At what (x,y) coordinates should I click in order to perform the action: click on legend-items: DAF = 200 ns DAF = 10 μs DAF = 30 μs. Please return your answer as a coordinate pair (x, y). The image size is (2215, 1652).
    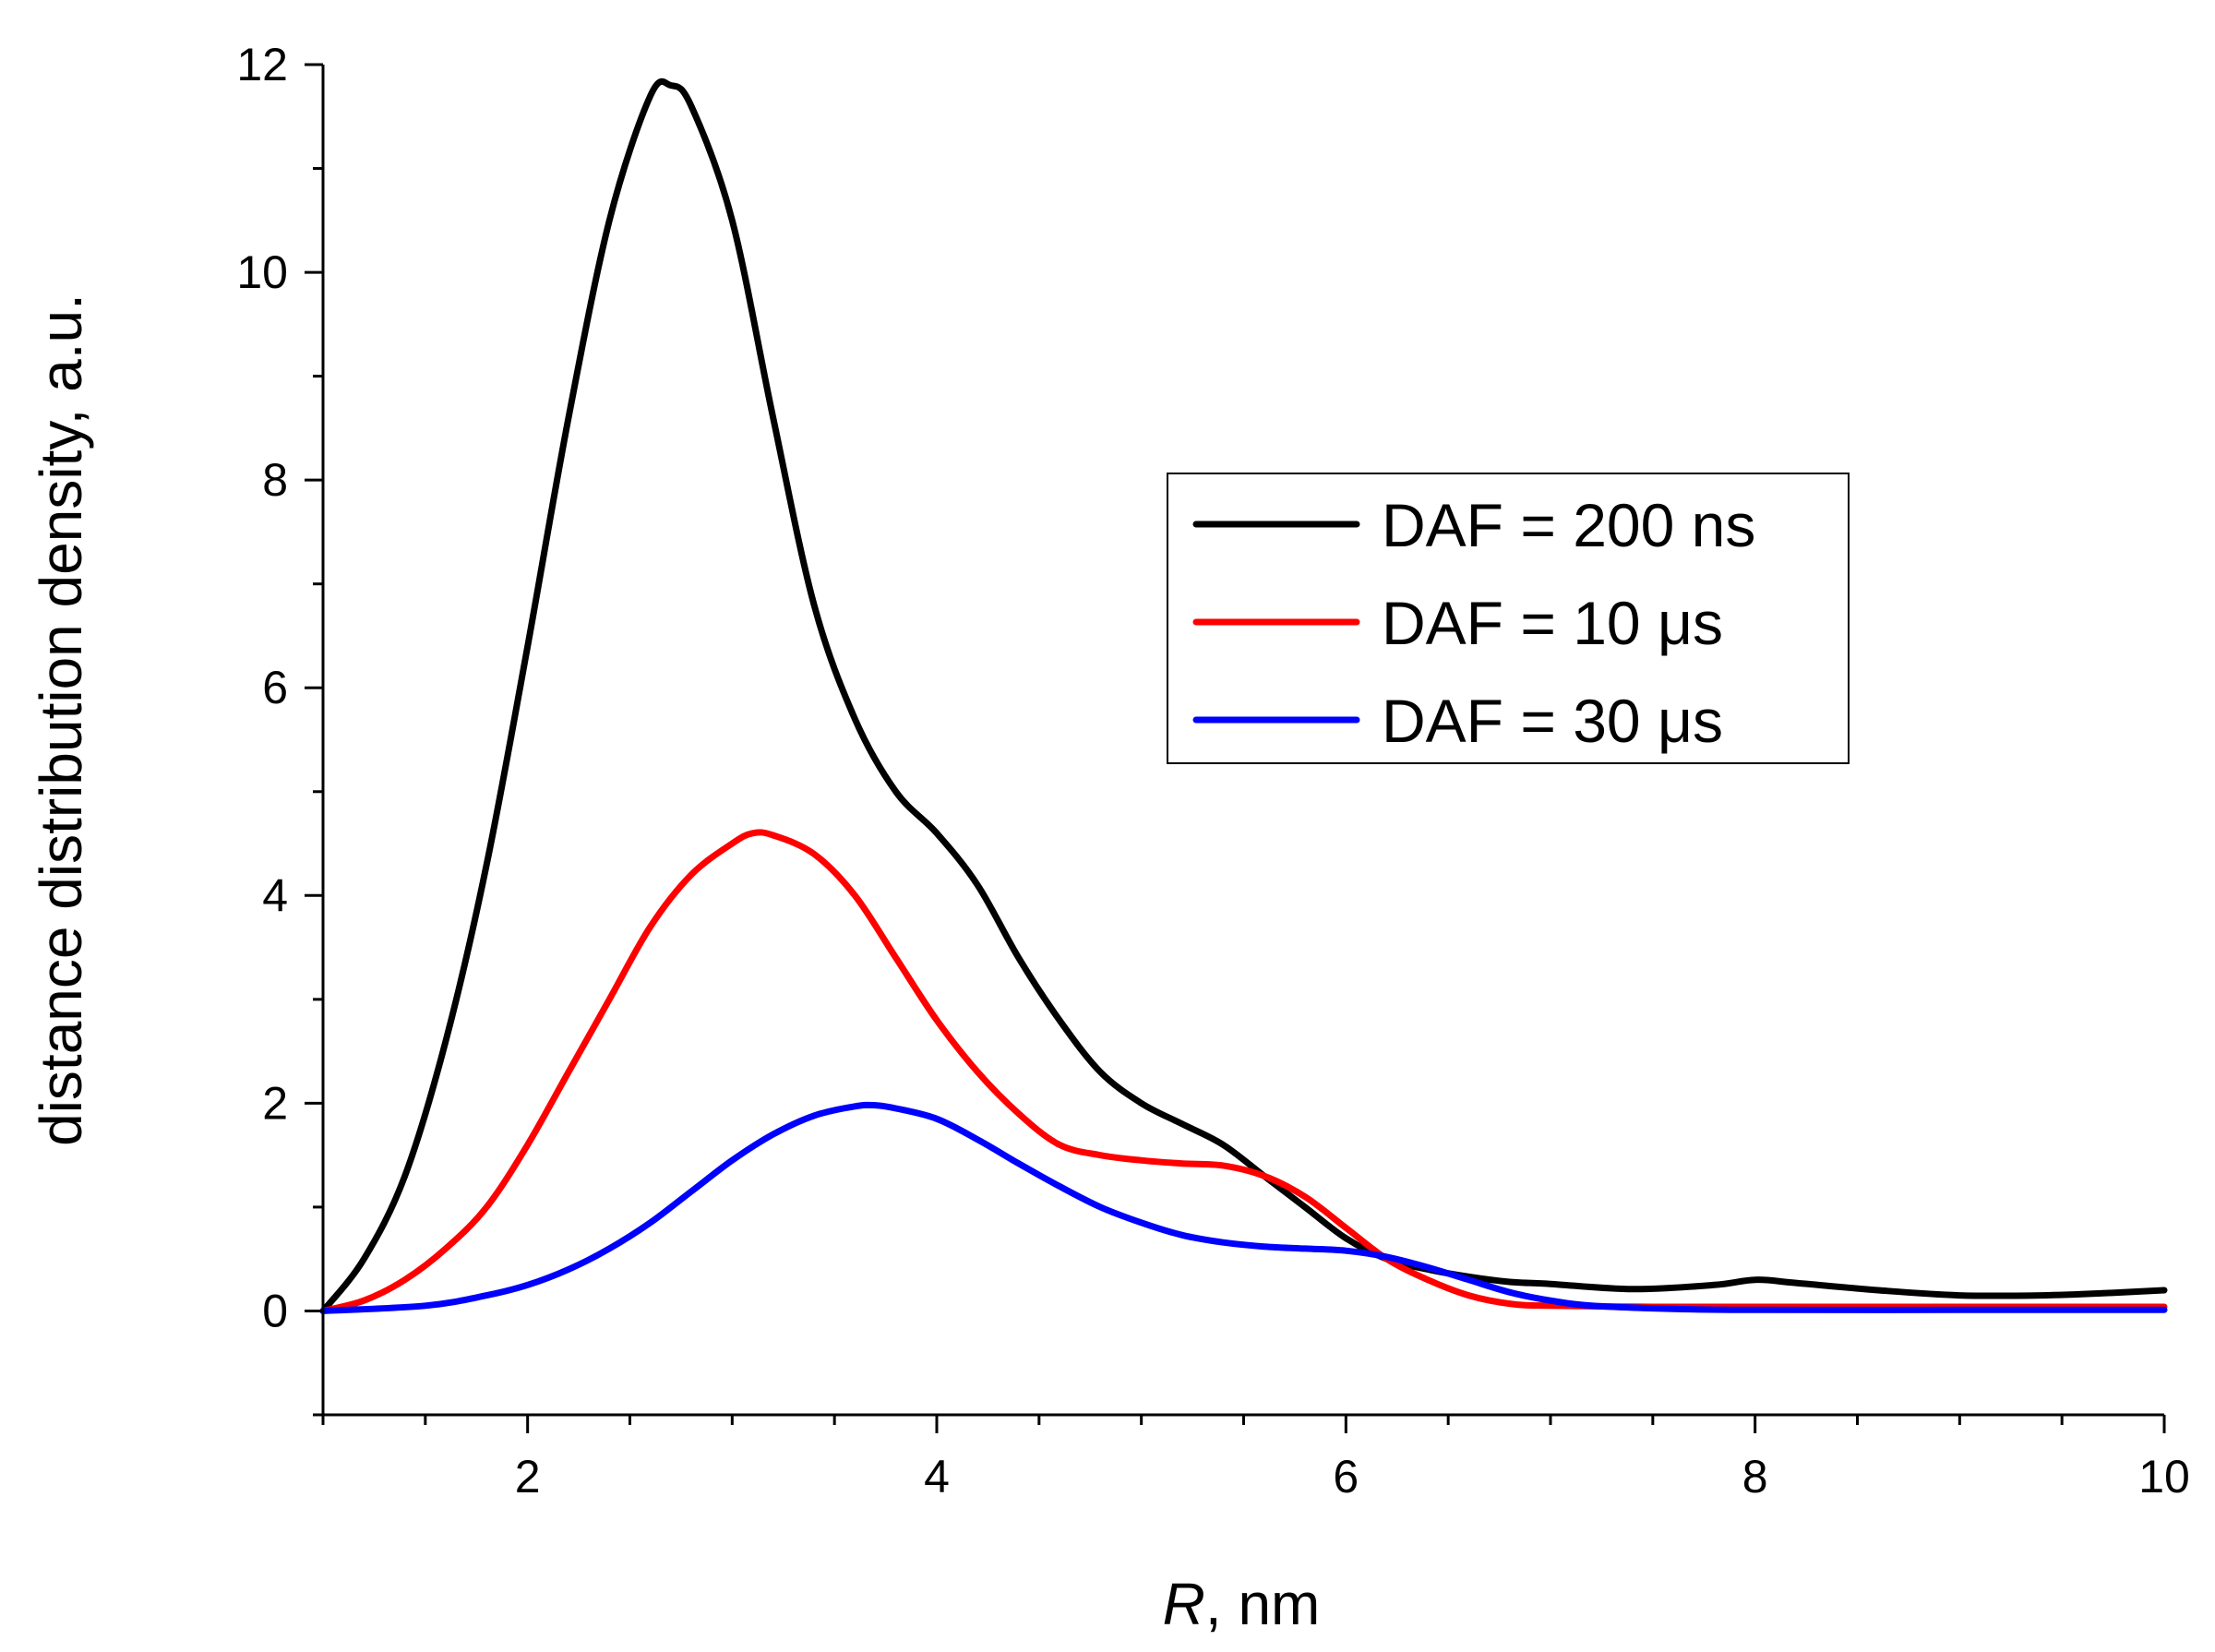
    Looking at the image, I should click on (1473, 623).